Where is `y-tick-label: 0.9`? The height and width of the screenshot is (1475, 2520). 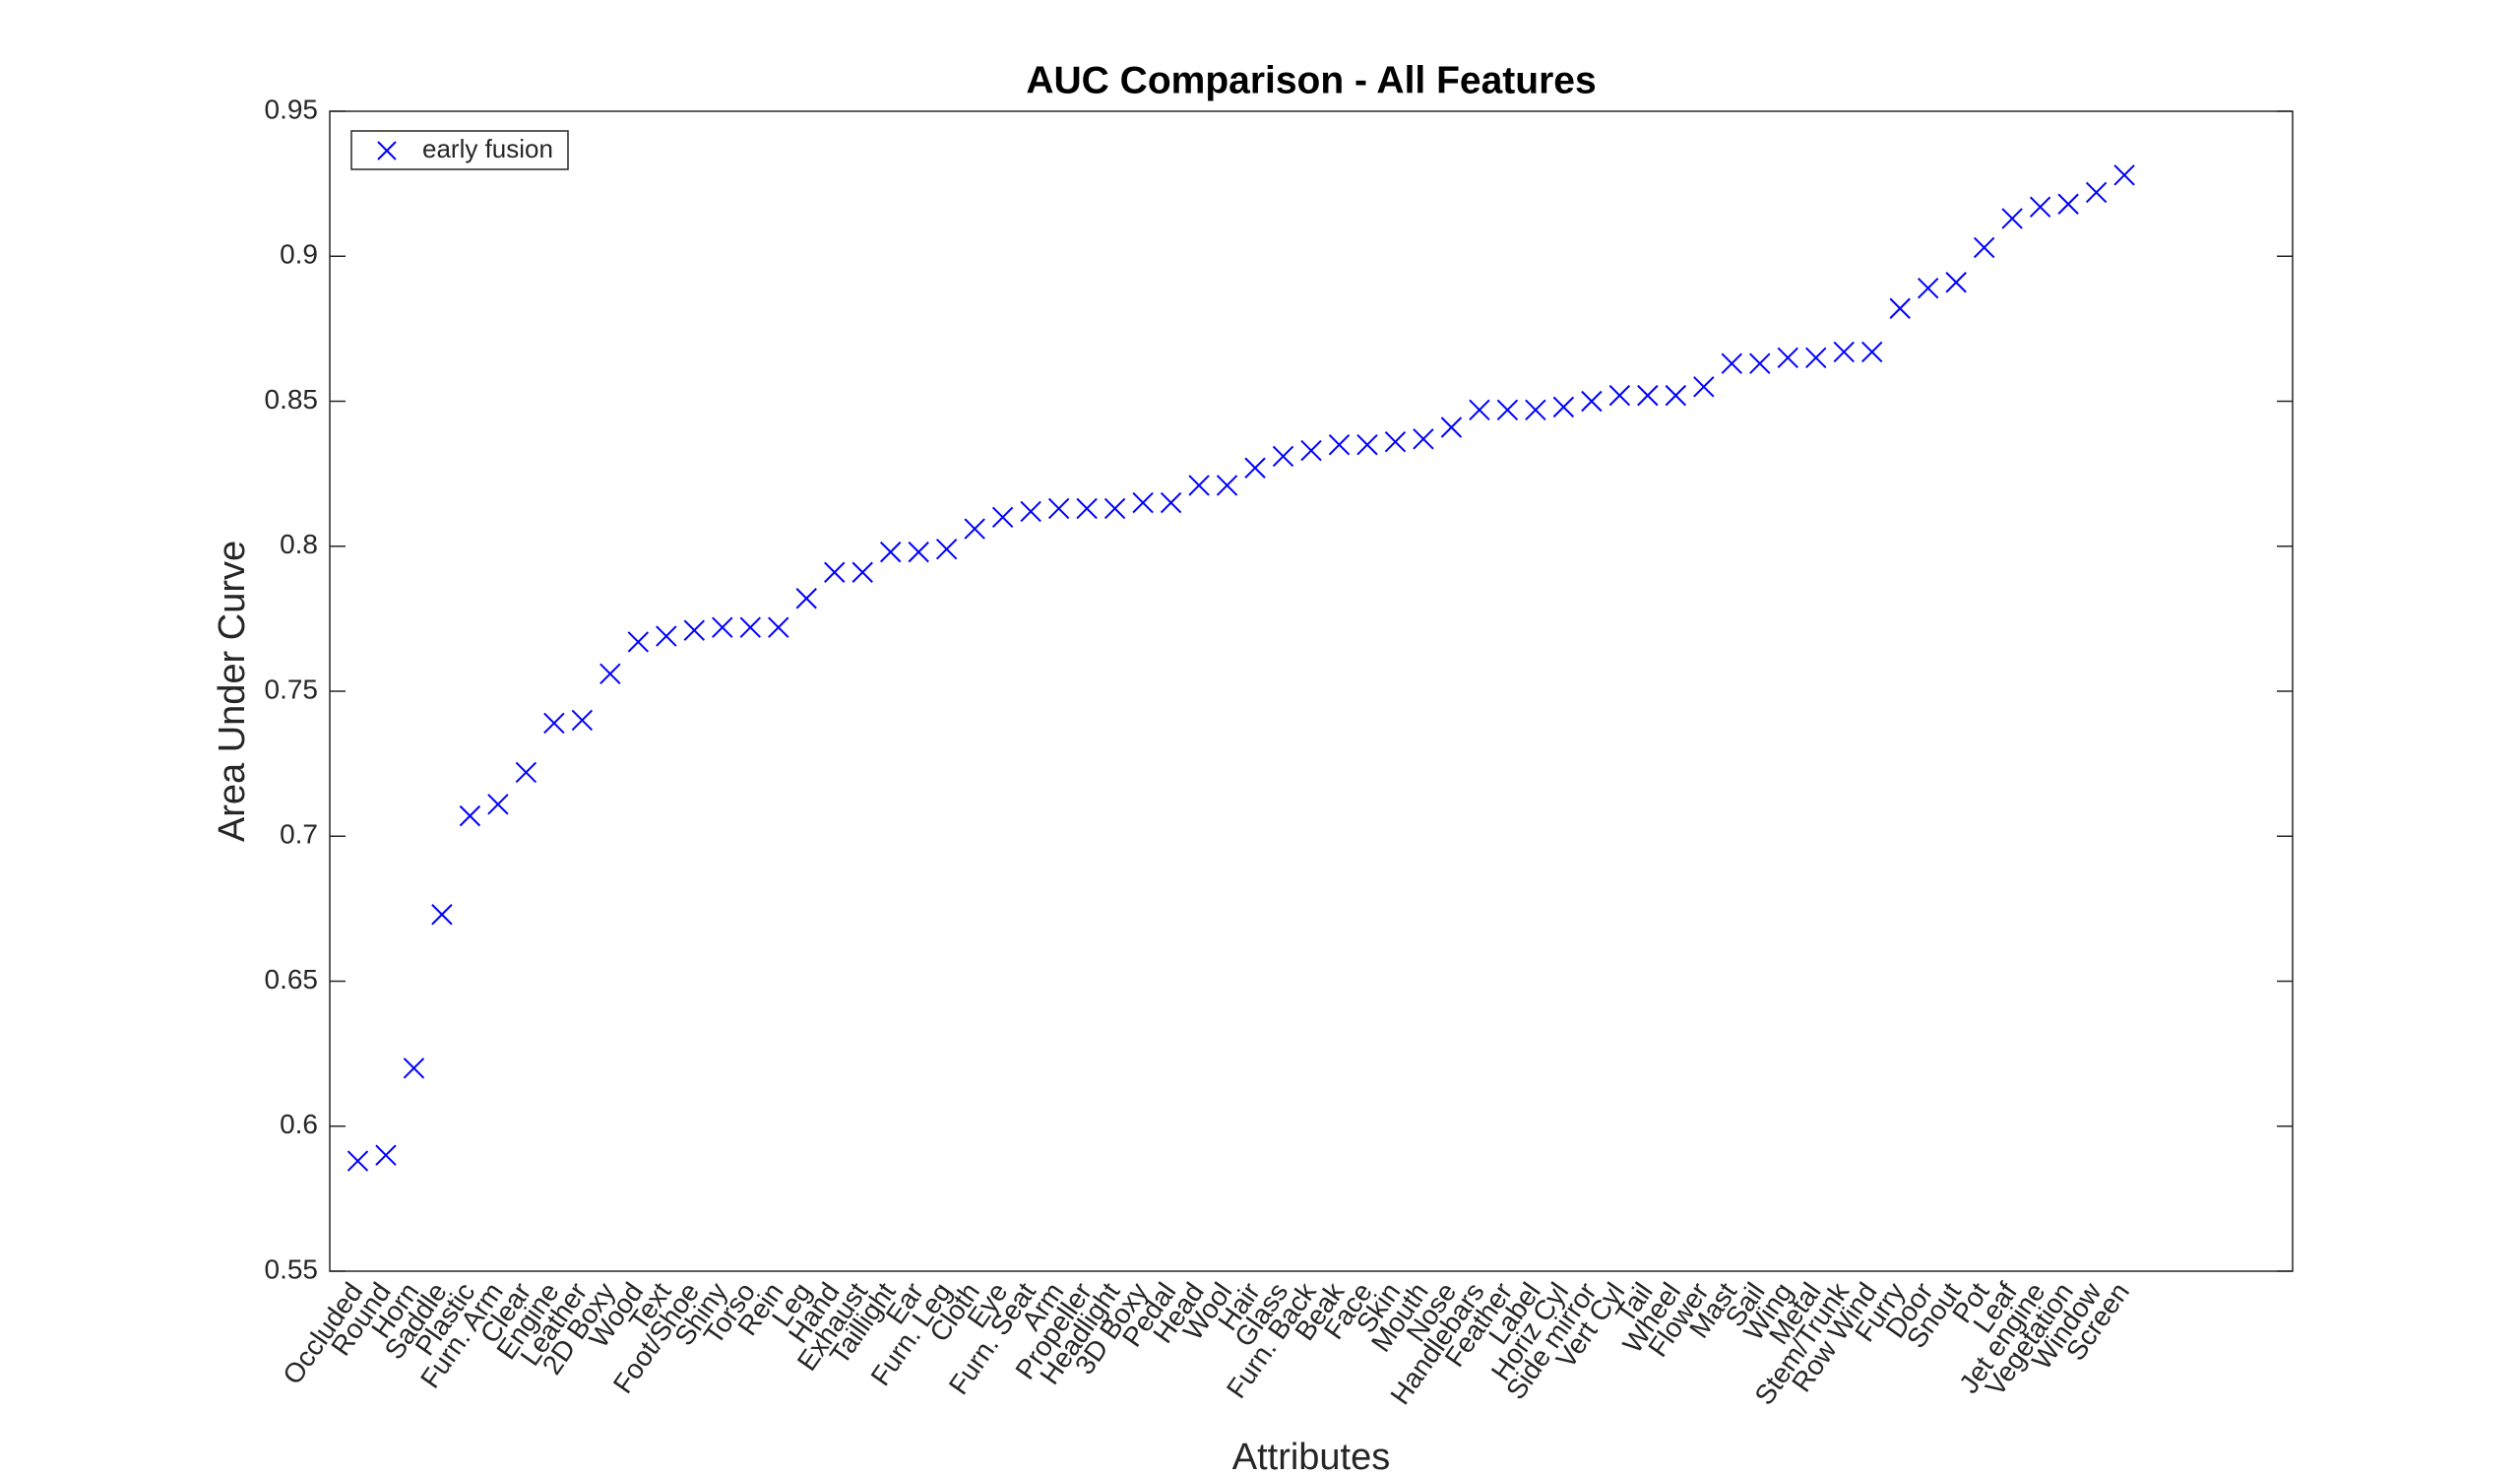
y-tick-label: 0.9 is located at coordinates (299, 255).